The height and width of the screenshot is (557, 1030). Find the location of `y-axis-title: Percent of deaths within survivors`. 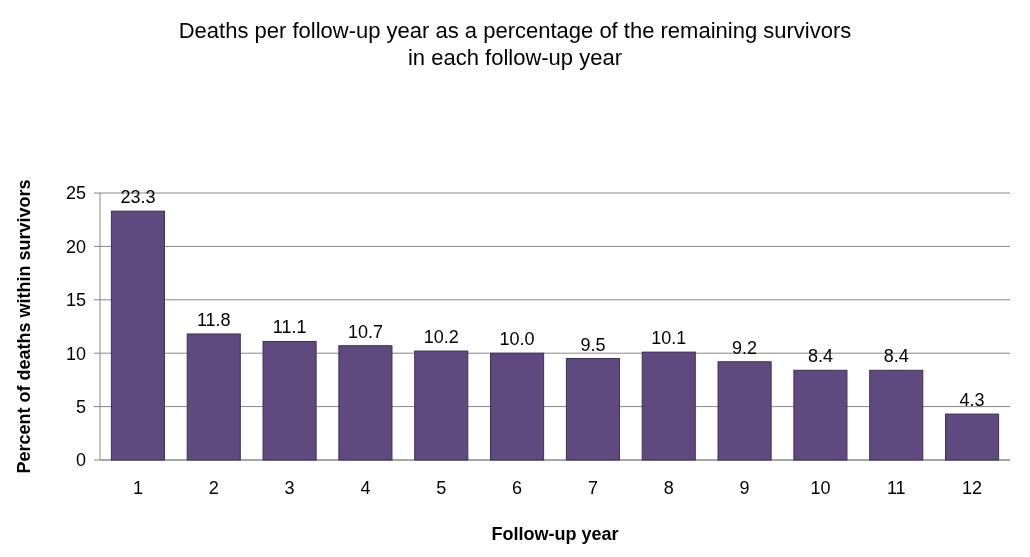

y-axis-title: Percent of deaths within survivors is located at coordinates (24, 326).